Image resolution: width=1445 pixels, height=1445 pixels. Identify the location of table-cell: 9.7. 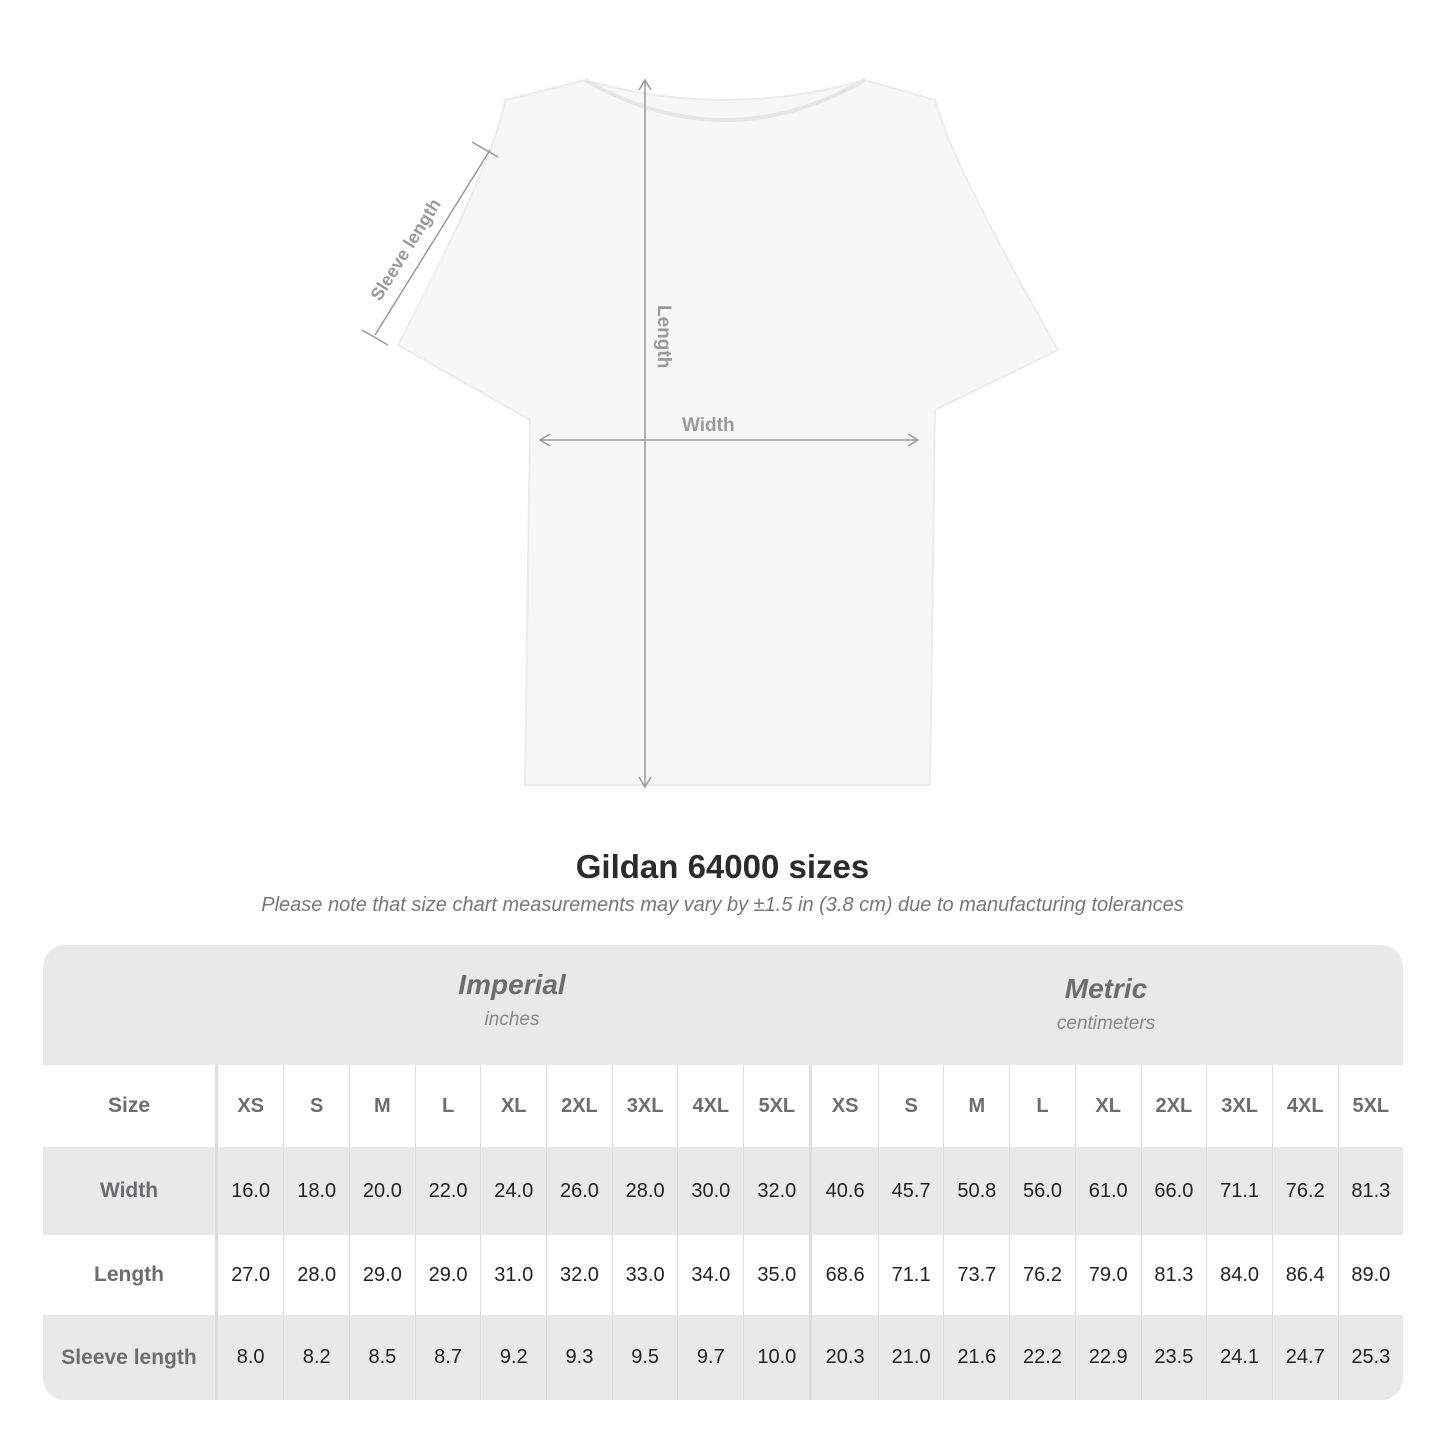
(710, 1357).